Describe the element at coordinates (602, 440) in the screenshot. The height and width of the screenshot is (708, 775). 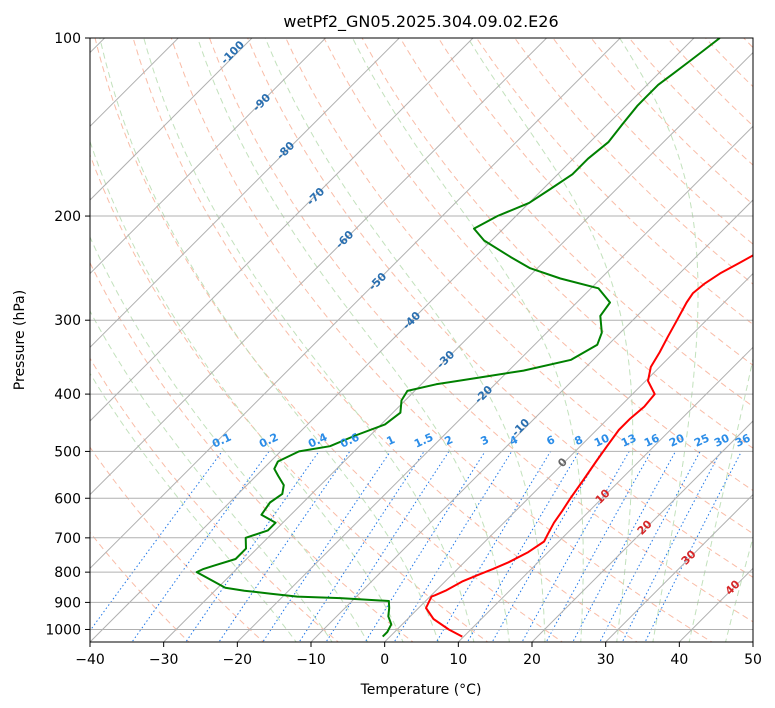
I see `mixing-ratio-label: 10` at that location.